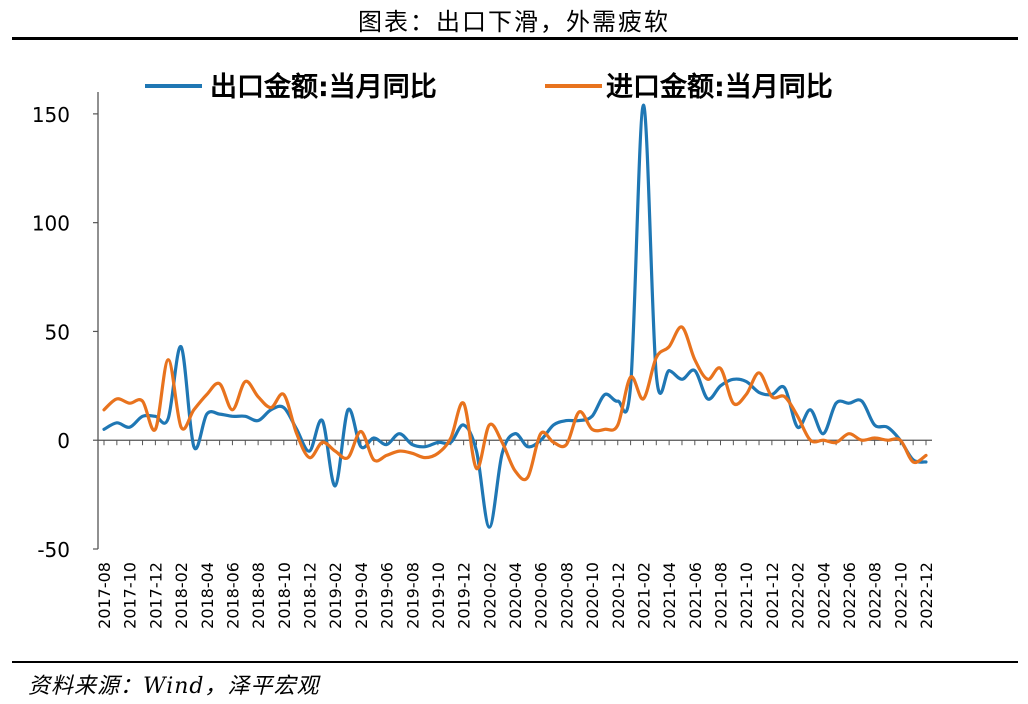 The image size is (1028, 704). Describe the element at coordinates (51, 115) in the screenshot. I see `y-tick-label: 150` at that location.